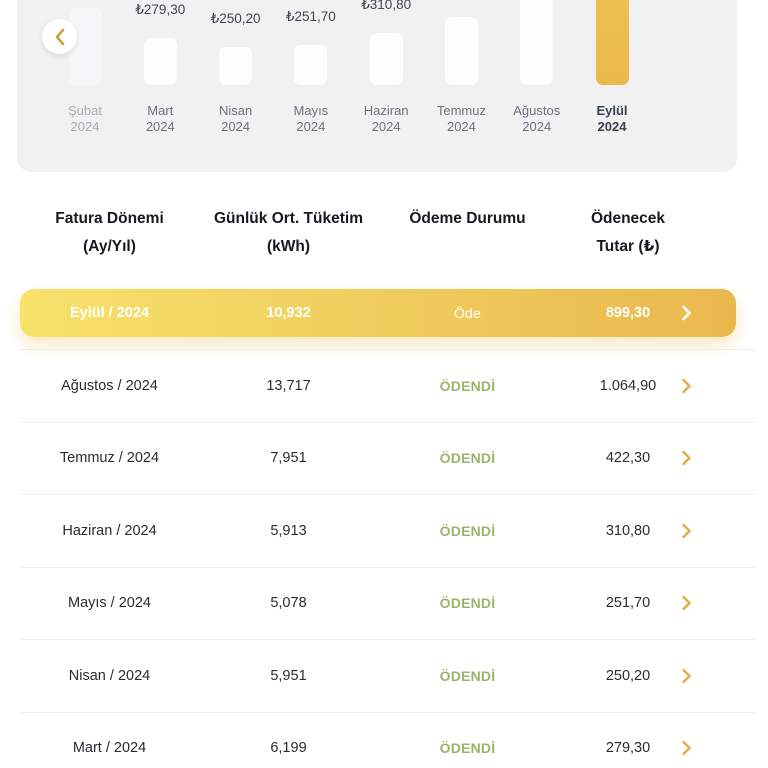 The height and width of the screenshot is (768, 768). What do you see at coordinates (160, 110) in the screenshot?
I see `bar-month: Mart` at bounding box center [160, 110].